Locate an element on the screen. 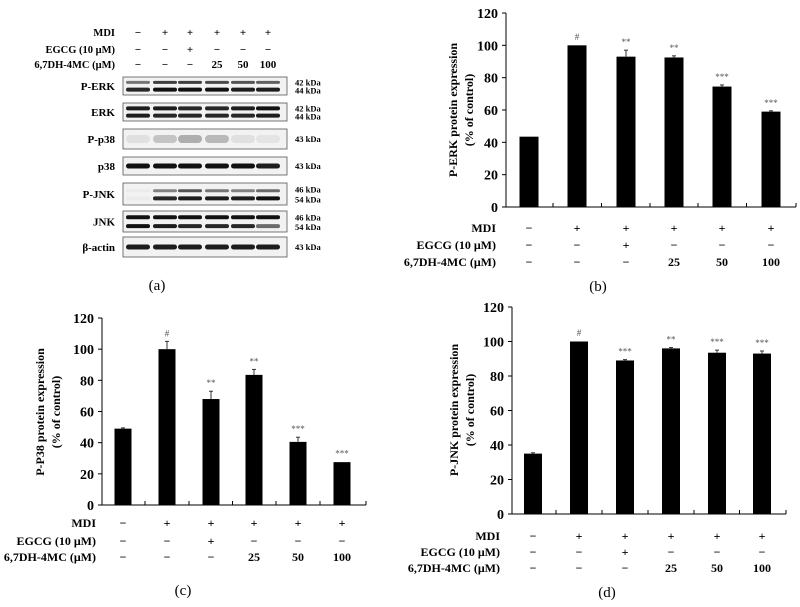 The height and width of the screenshot is (607, 800). significance-marker: # is located at coordinates (579, 333).